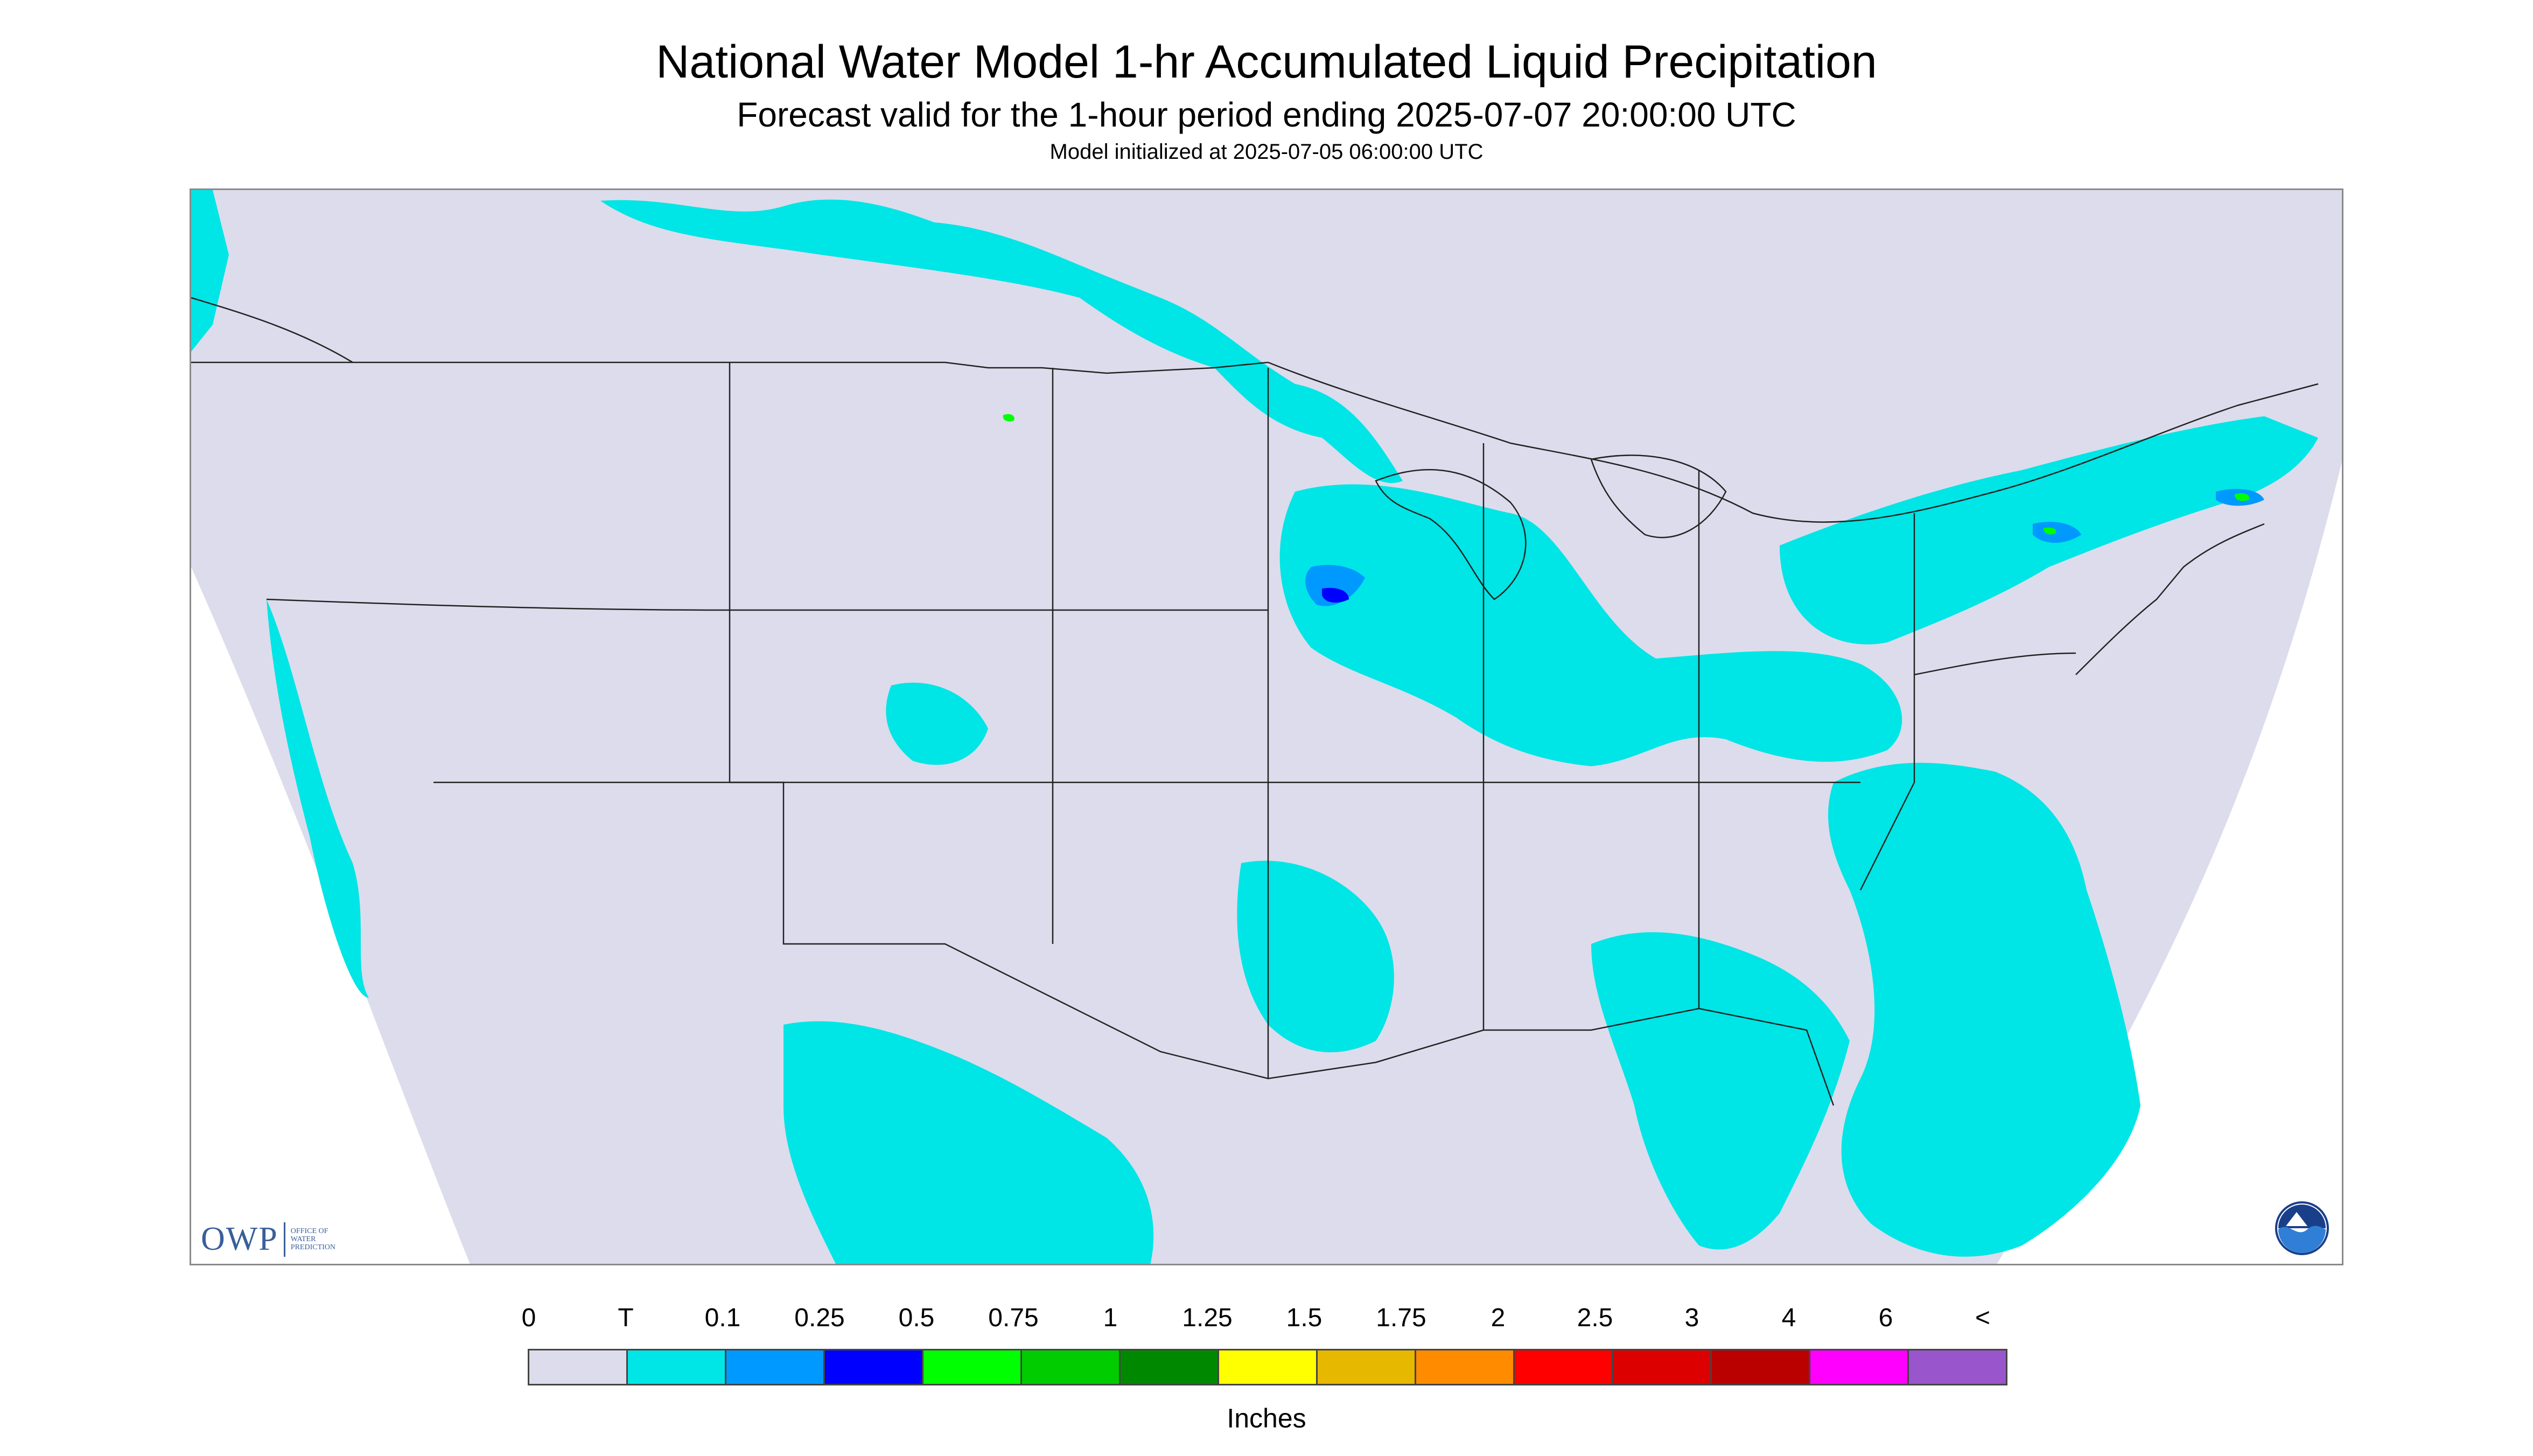  I want to click on legend-tick-11: 2.5, so click(1595, 1318).